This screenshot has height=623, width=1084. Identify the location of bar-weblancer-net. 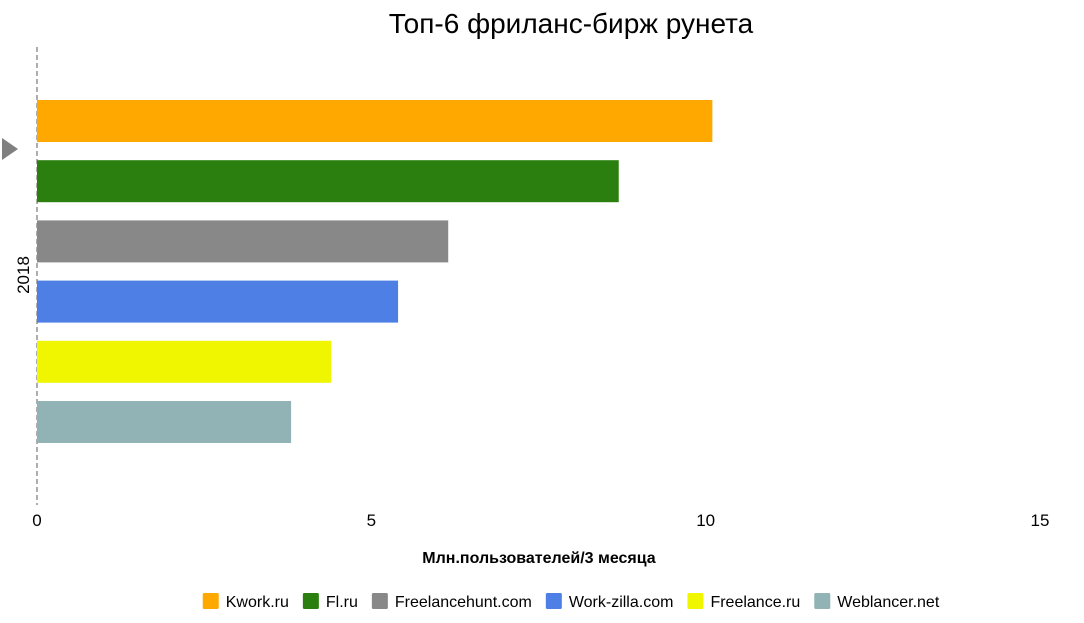
(164, 422).